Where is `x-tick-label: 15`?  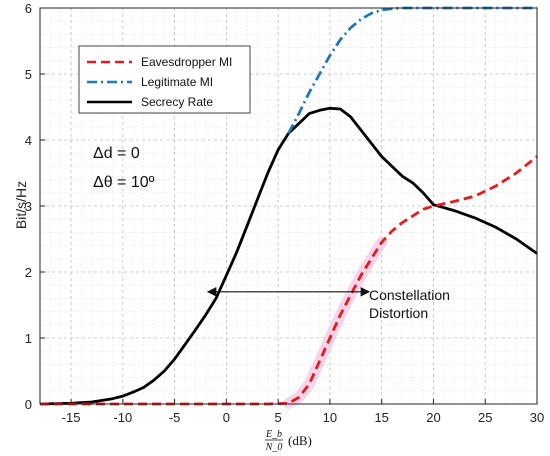 x-tick-label: 15 is located at coordinates (381, 417).